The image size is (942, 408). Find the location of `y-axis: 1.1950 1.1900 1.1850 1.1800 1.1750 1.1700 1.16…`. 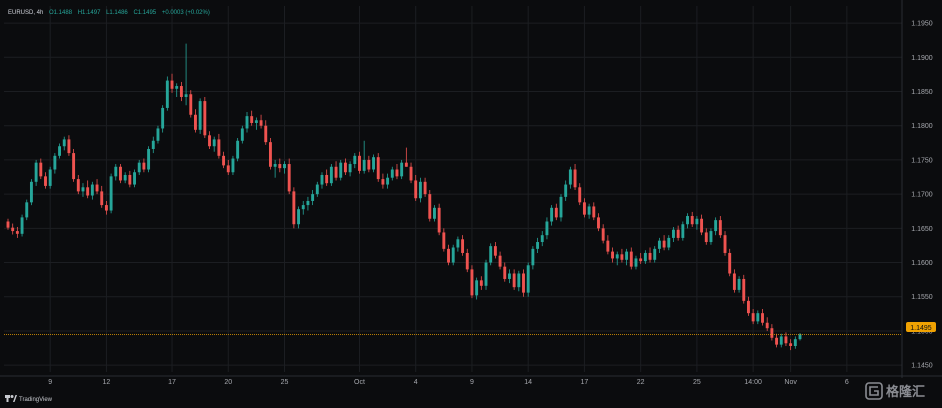

y-axis: 1.1950 1.1900 1.1850 1.1800 1.1750 1.1700 1.16… is located at coordinates (922, 195).